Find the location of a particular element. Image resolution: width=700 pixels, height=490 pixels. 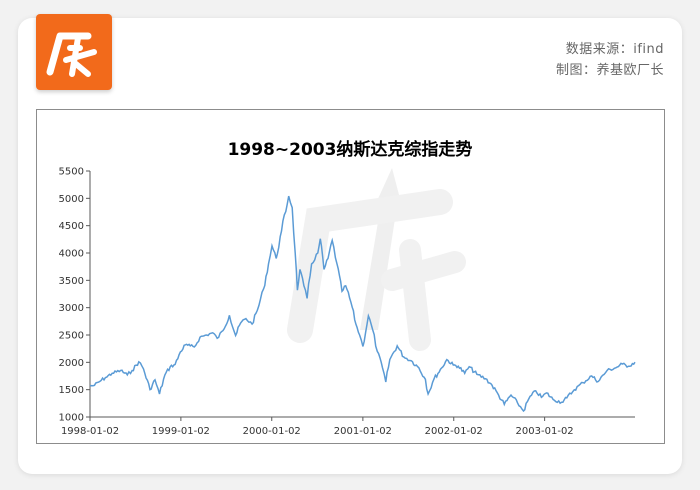

y-tick-label: 1000 is located at coordinates (71, 418).